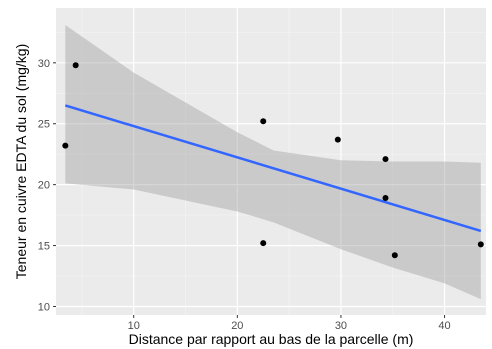  Describe the element at coordinates (289, 323) in the screenshot. I see `x-axis-ticks: 10 20 30 40` at that location.